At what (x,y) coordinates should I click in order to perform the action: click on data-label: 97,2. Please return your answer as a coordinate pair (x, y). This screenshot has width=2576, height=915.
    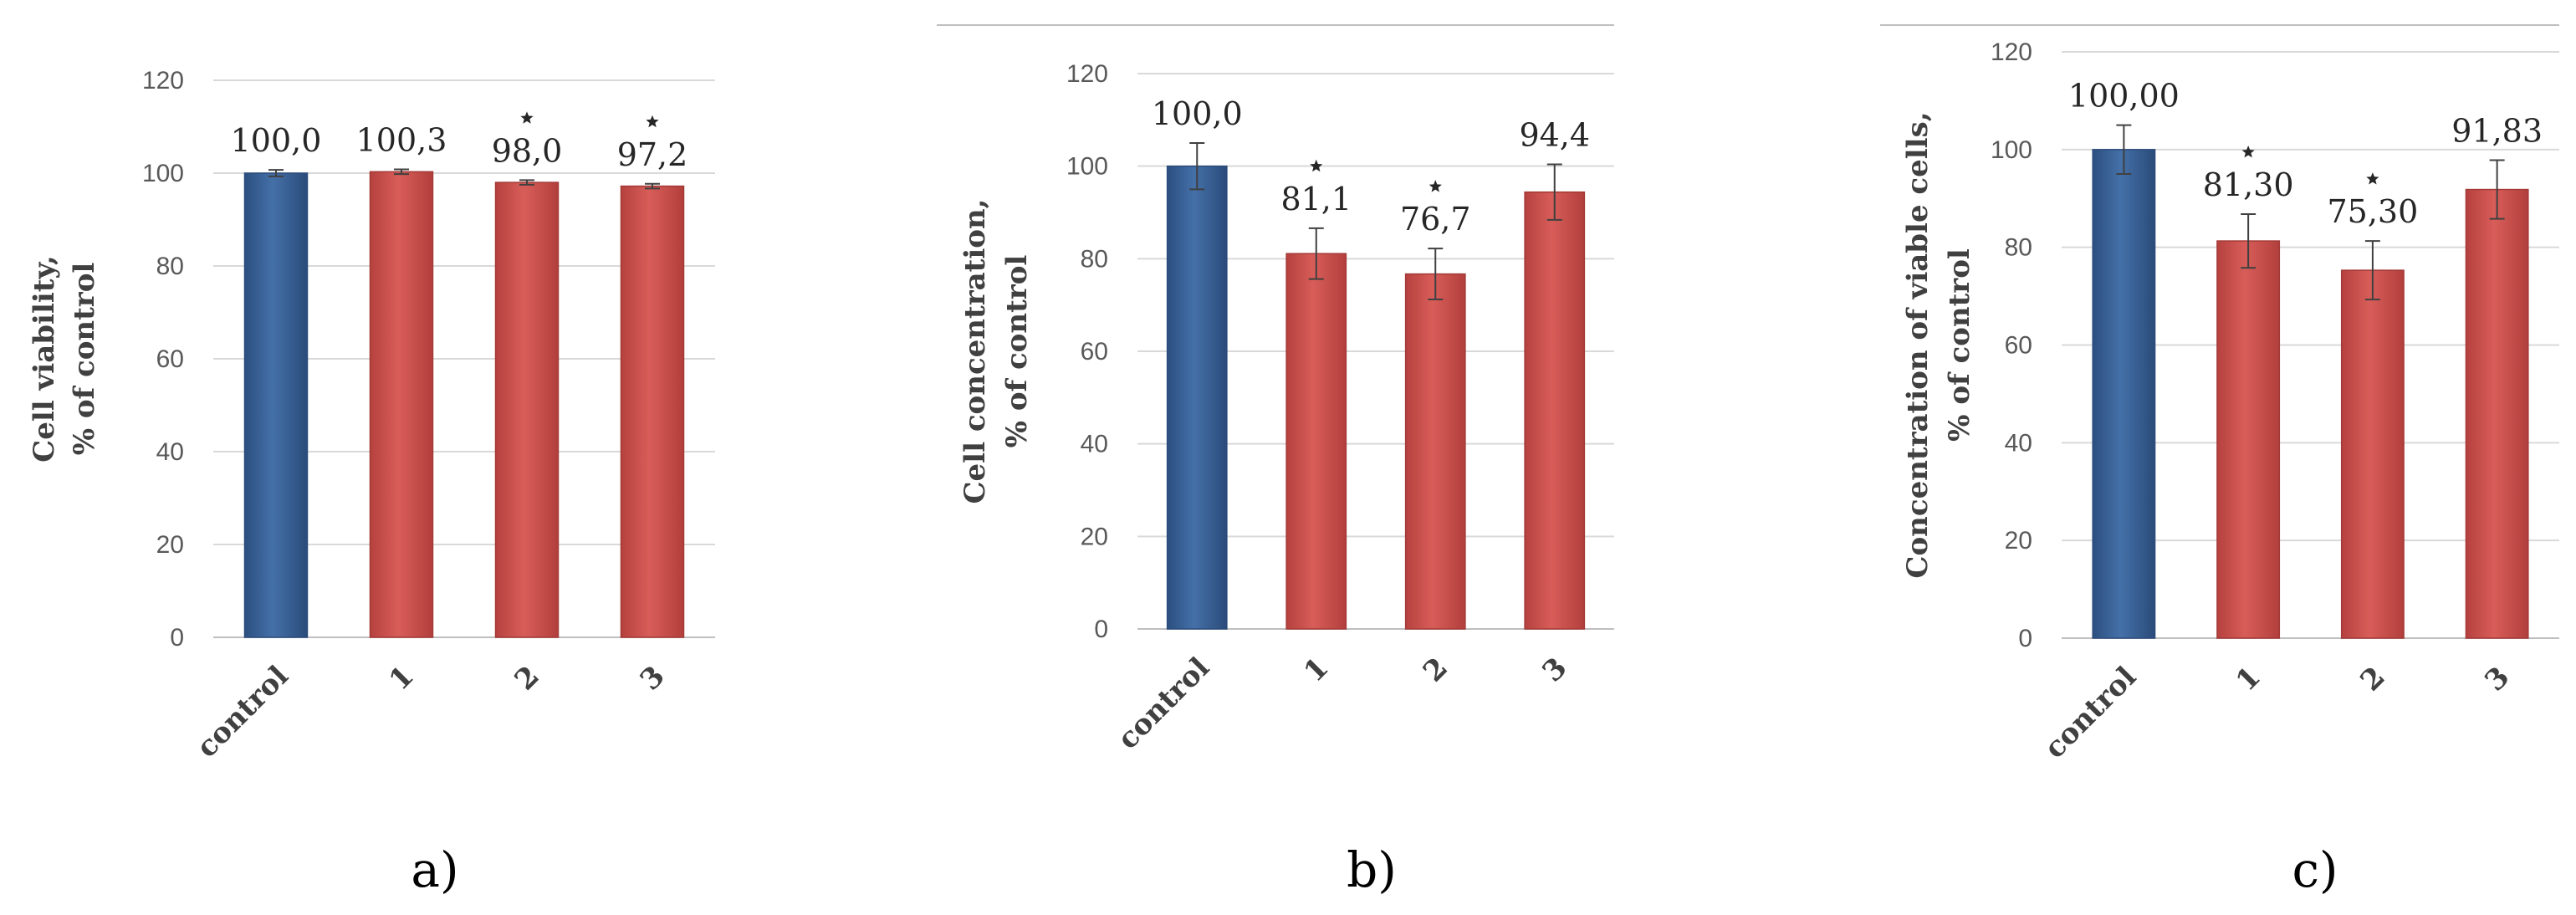
    Looking at the image, I should click on (652, 155).